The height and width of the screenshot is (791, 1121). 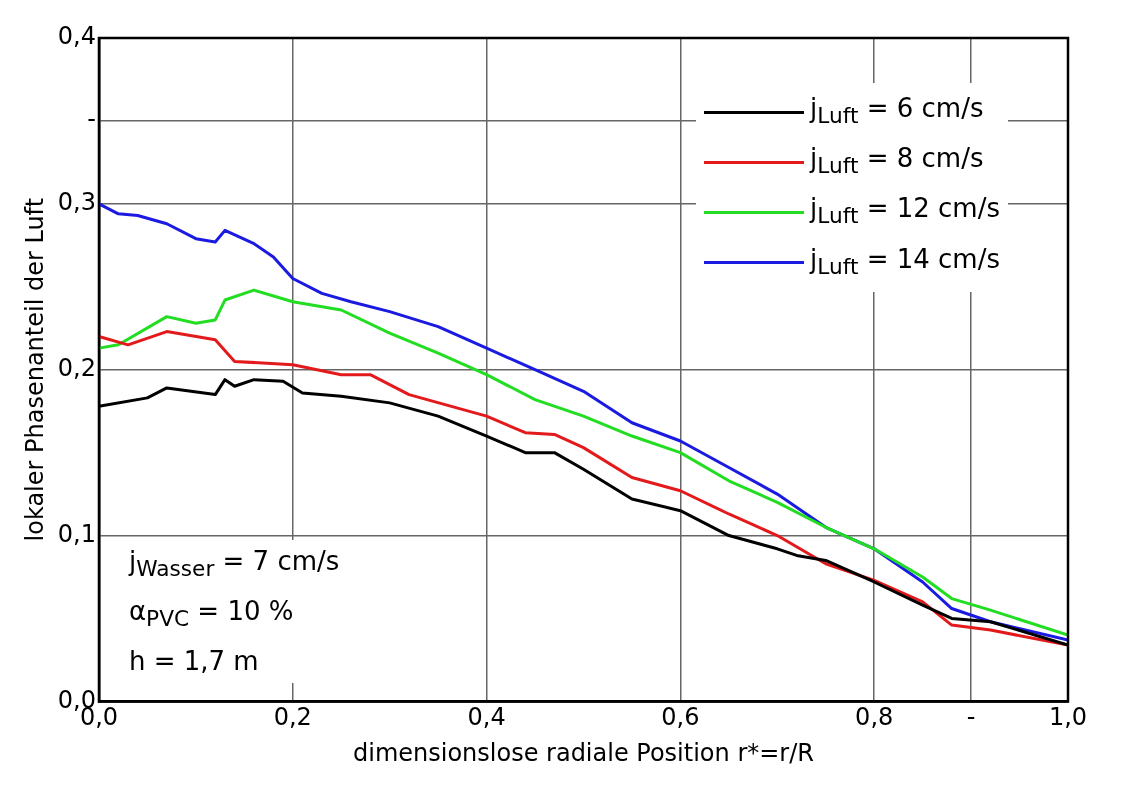 I want to click on y-tick-label: 0,1, so click(x=76, y=533).